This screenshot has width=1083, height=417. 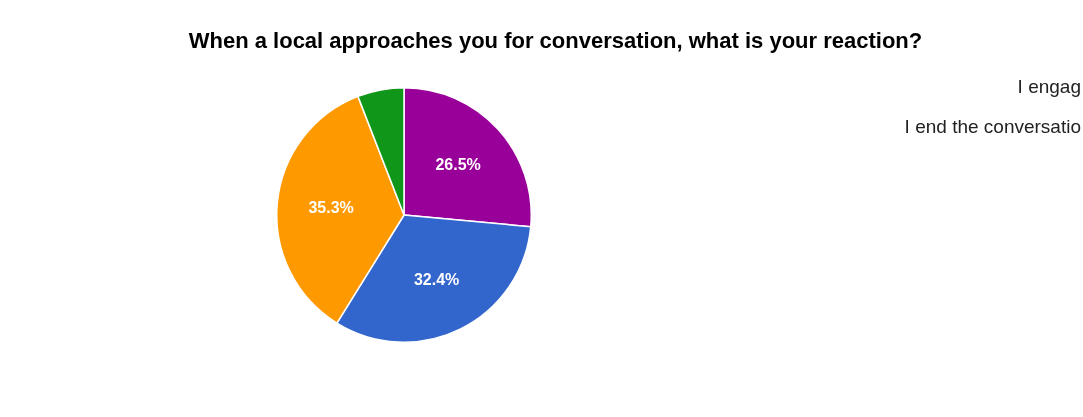 I want to click on text: I engag, so click(x=1049, y=87).